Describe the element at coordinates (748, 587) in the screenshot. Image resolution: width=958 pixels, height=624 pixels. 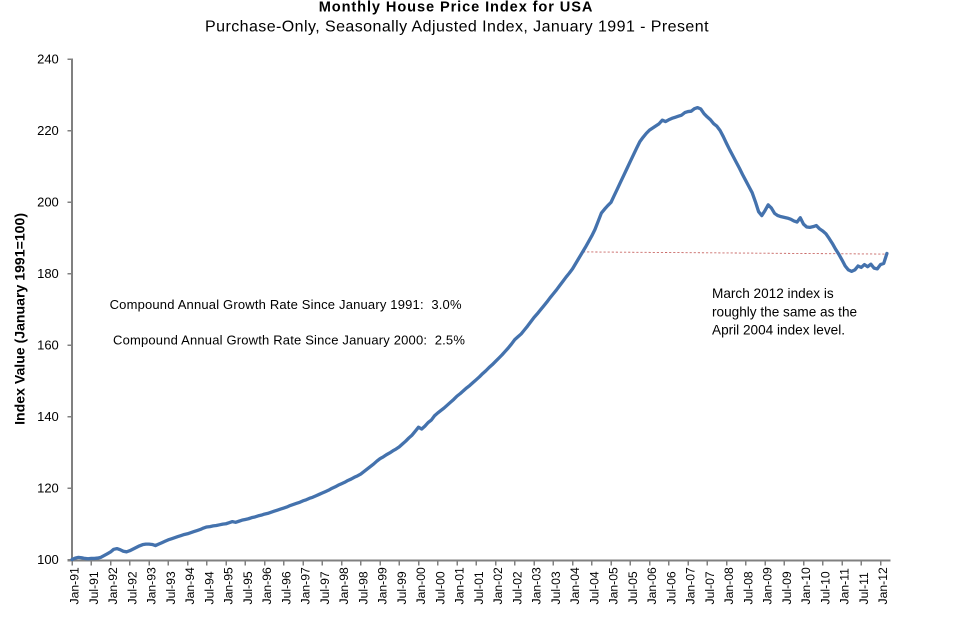
I see `svg-text: Jul-08` at that location.